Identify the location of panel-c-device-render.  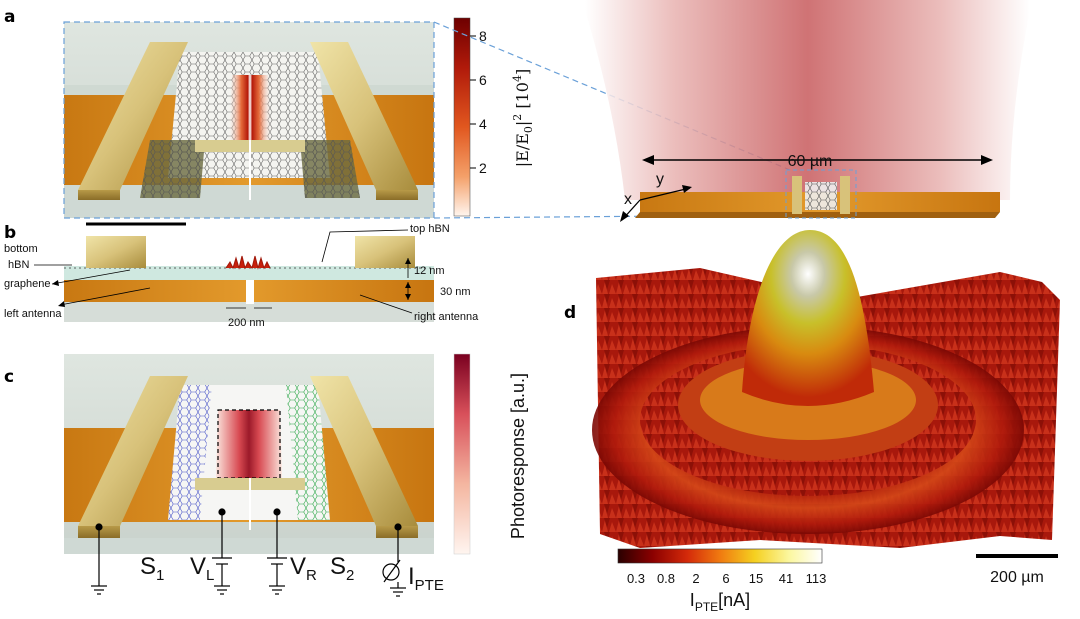
(249, 454).